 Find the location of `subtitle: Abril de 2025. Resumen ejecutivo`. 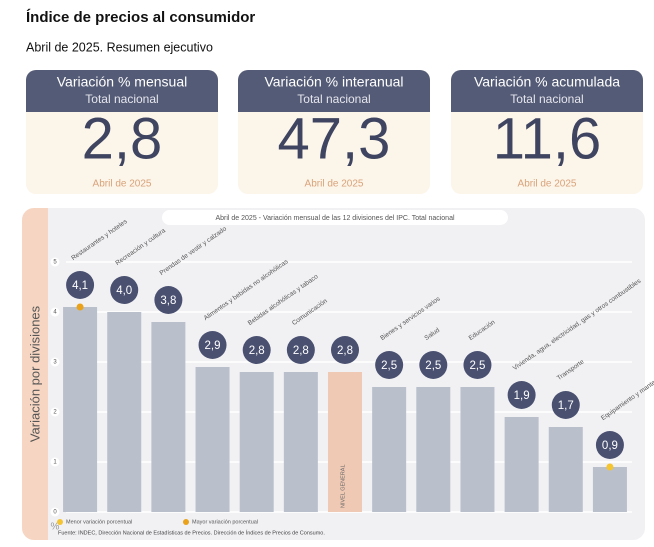

subtitle: Abril de 2025. Resumen ejecutivo is located at coordinates (119, 47).